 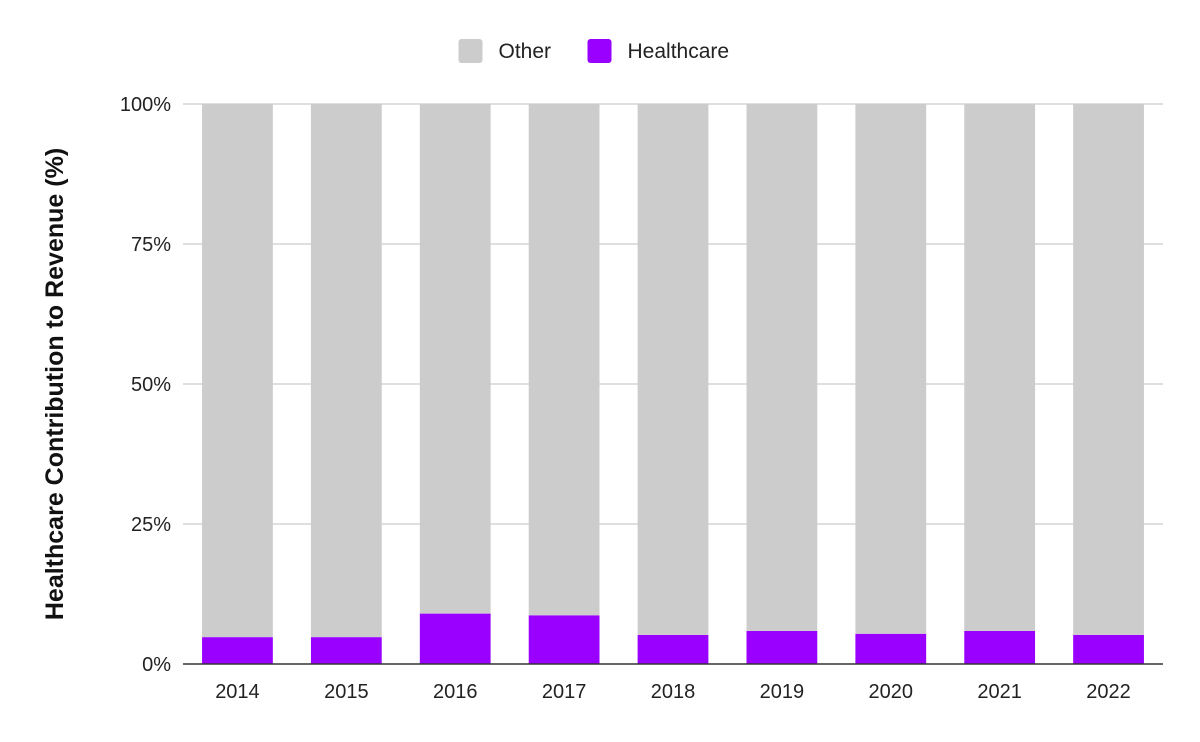 I want to click on x-tick-label: 2018, so click(x=673, y=692).